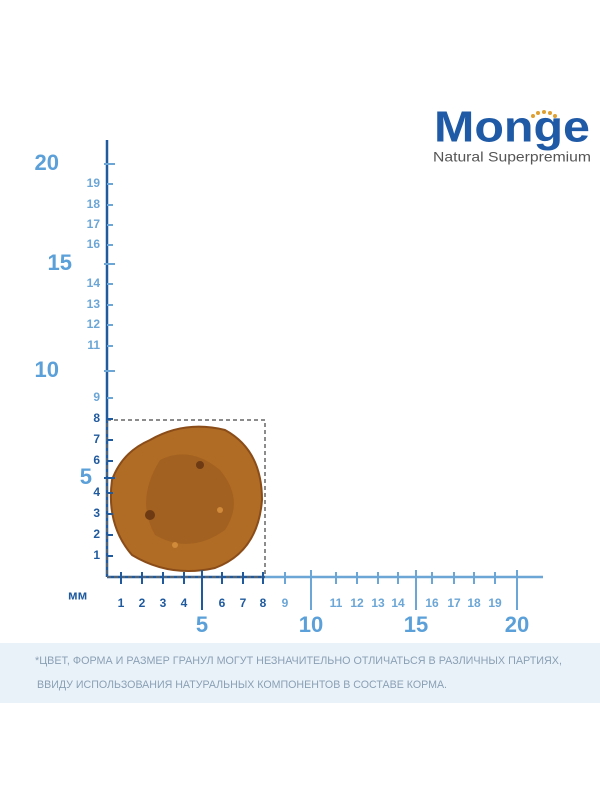 This screenshot has width=600, height=800. What do you see at coordinates (311, 624) in the screenshot?
I see `x-tick-label-large: 10` at bounding box center [311, 624].